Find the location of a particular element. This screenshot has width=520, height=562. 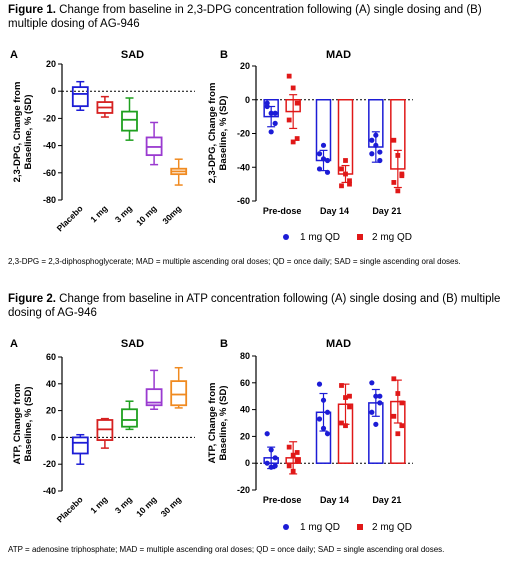

f1a-box is located at coordinates (80, 97).